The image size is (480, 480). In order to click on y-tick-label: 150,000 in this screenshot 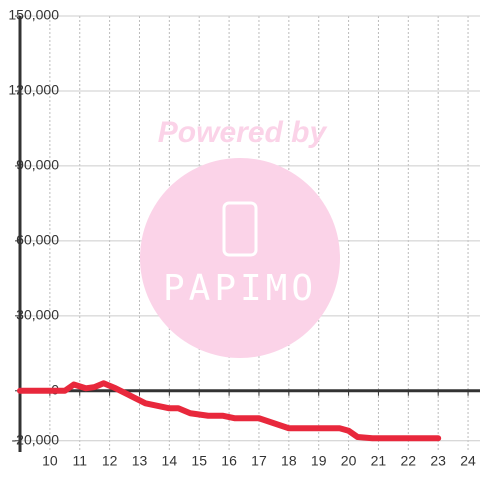, I will do `click(33, 15)`.